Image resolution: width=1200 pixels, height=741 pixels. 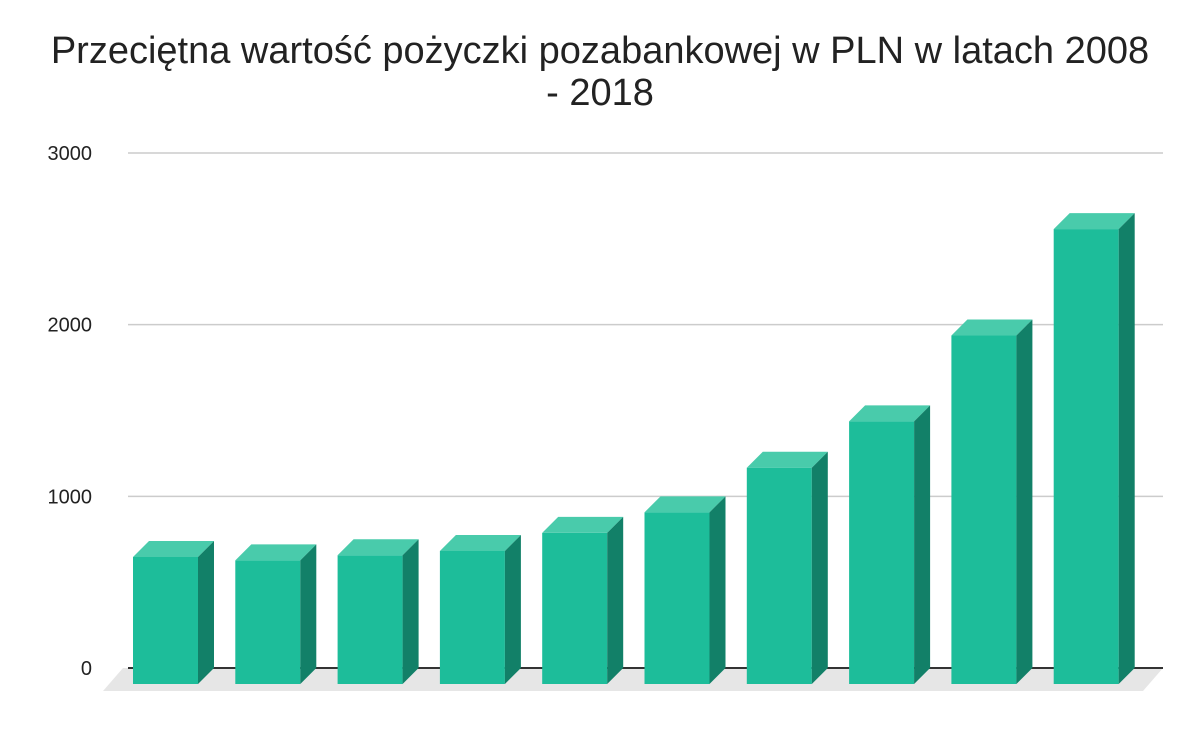 What do you see at coordinates (70, 154) in the screenshot?
I see `y-tick-label: 3000` at bounding box center [70, 154].